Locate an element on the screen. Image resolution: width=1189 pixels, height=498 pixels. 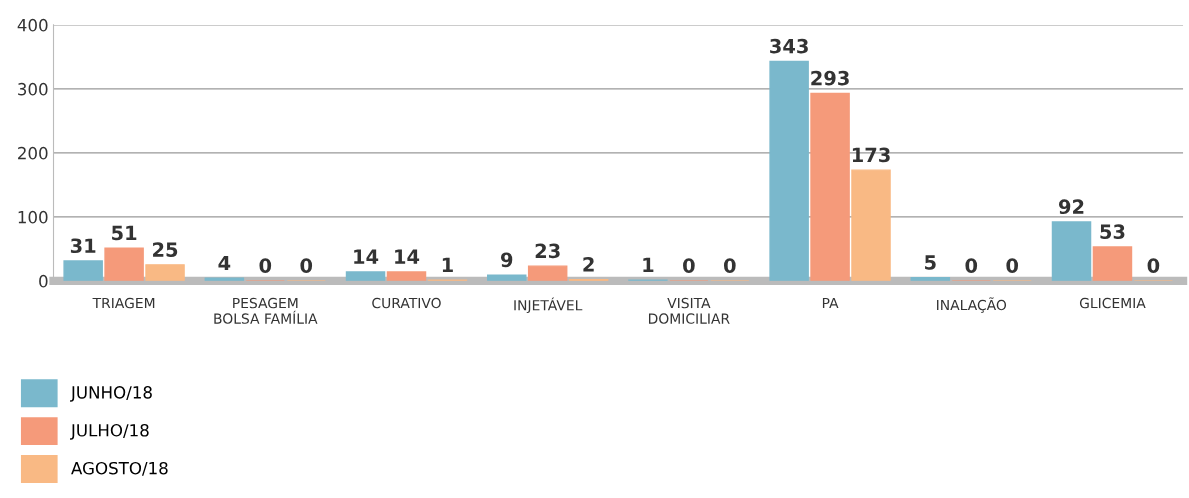
y-tick-label: 100 is located at coordinates (33, 217).